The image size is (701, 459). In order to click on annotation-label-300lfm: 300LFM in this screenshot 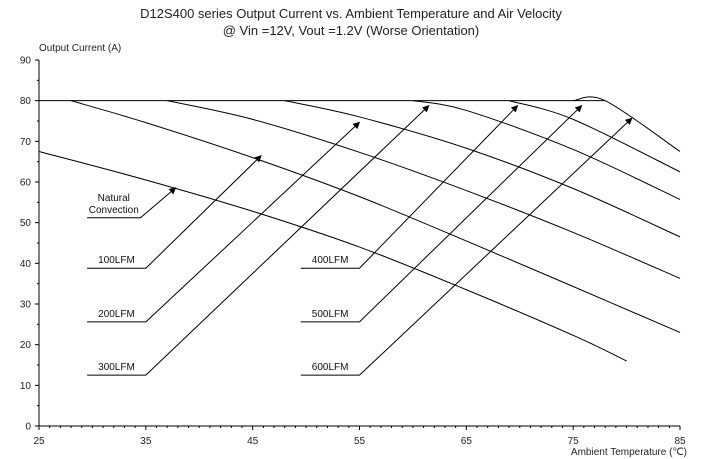, I will do `click(116, 367)`.